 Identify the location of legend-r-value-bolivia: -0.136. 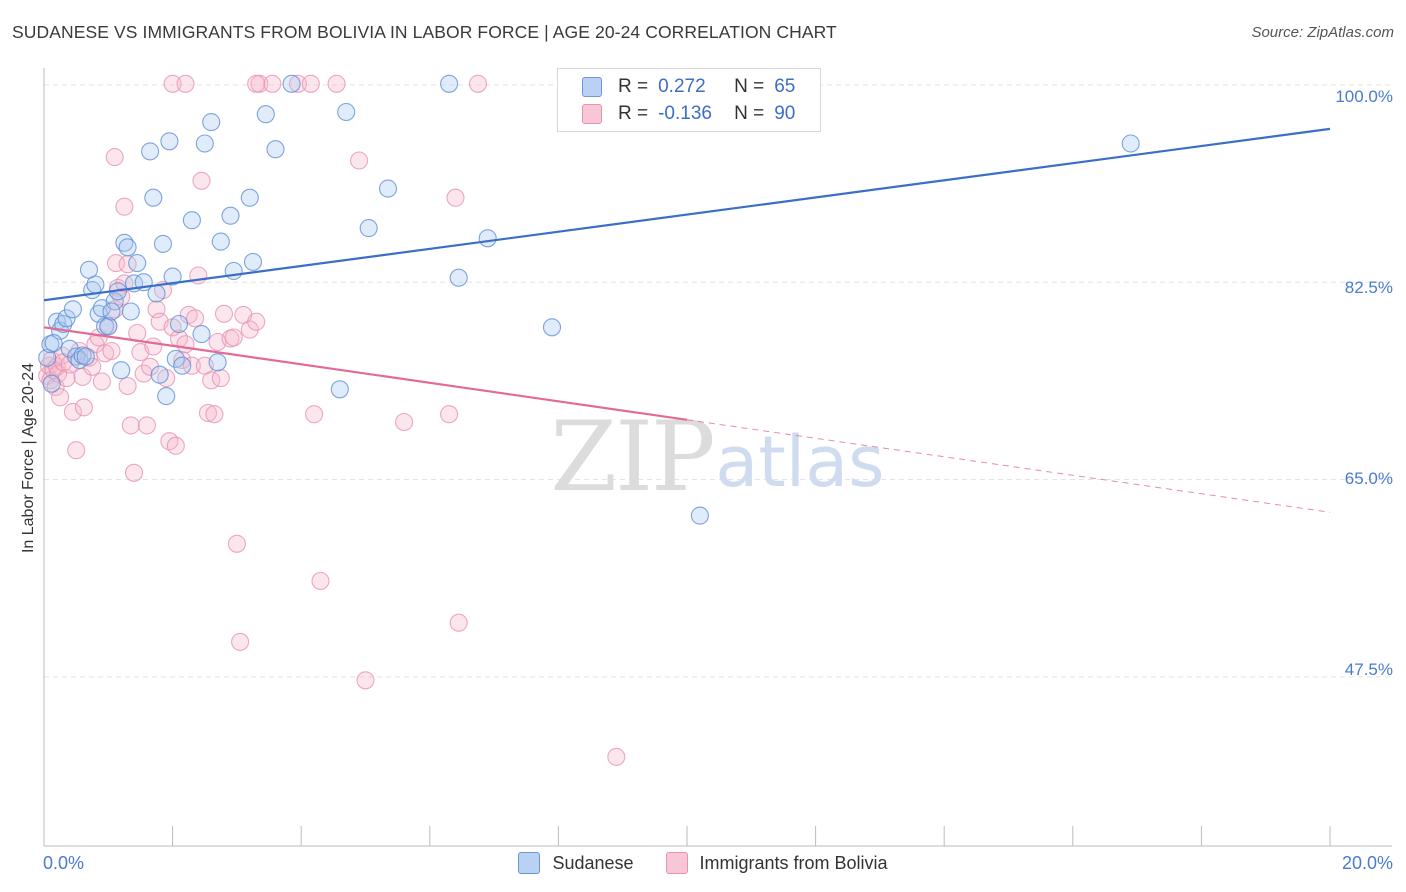
(685, 113).